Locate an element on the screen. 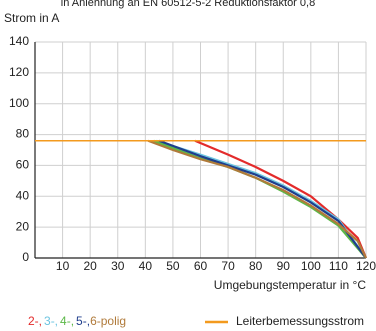 This screenshot has width=376, height=331. x-tick-label: 100 is located at coordinates (311, 266).